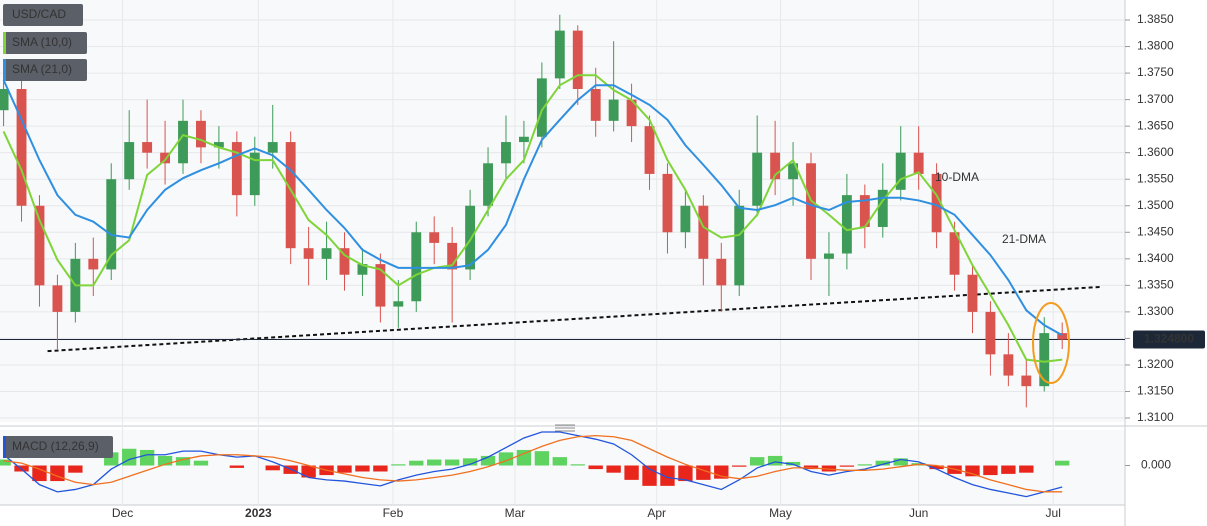 The width and height of the screenshot is (1207, 526). Describe the element at coordinates (515, 513) in the screenshot. I see `x-tick-label: Mar` at that location.